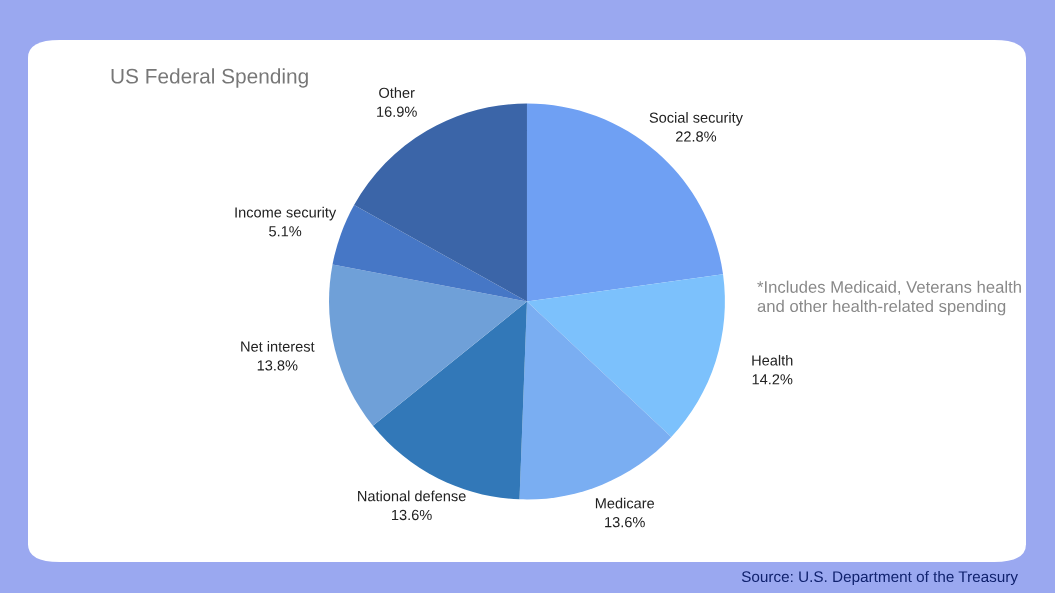  I want to click on data-label: 5.1%, so click(285, 231).